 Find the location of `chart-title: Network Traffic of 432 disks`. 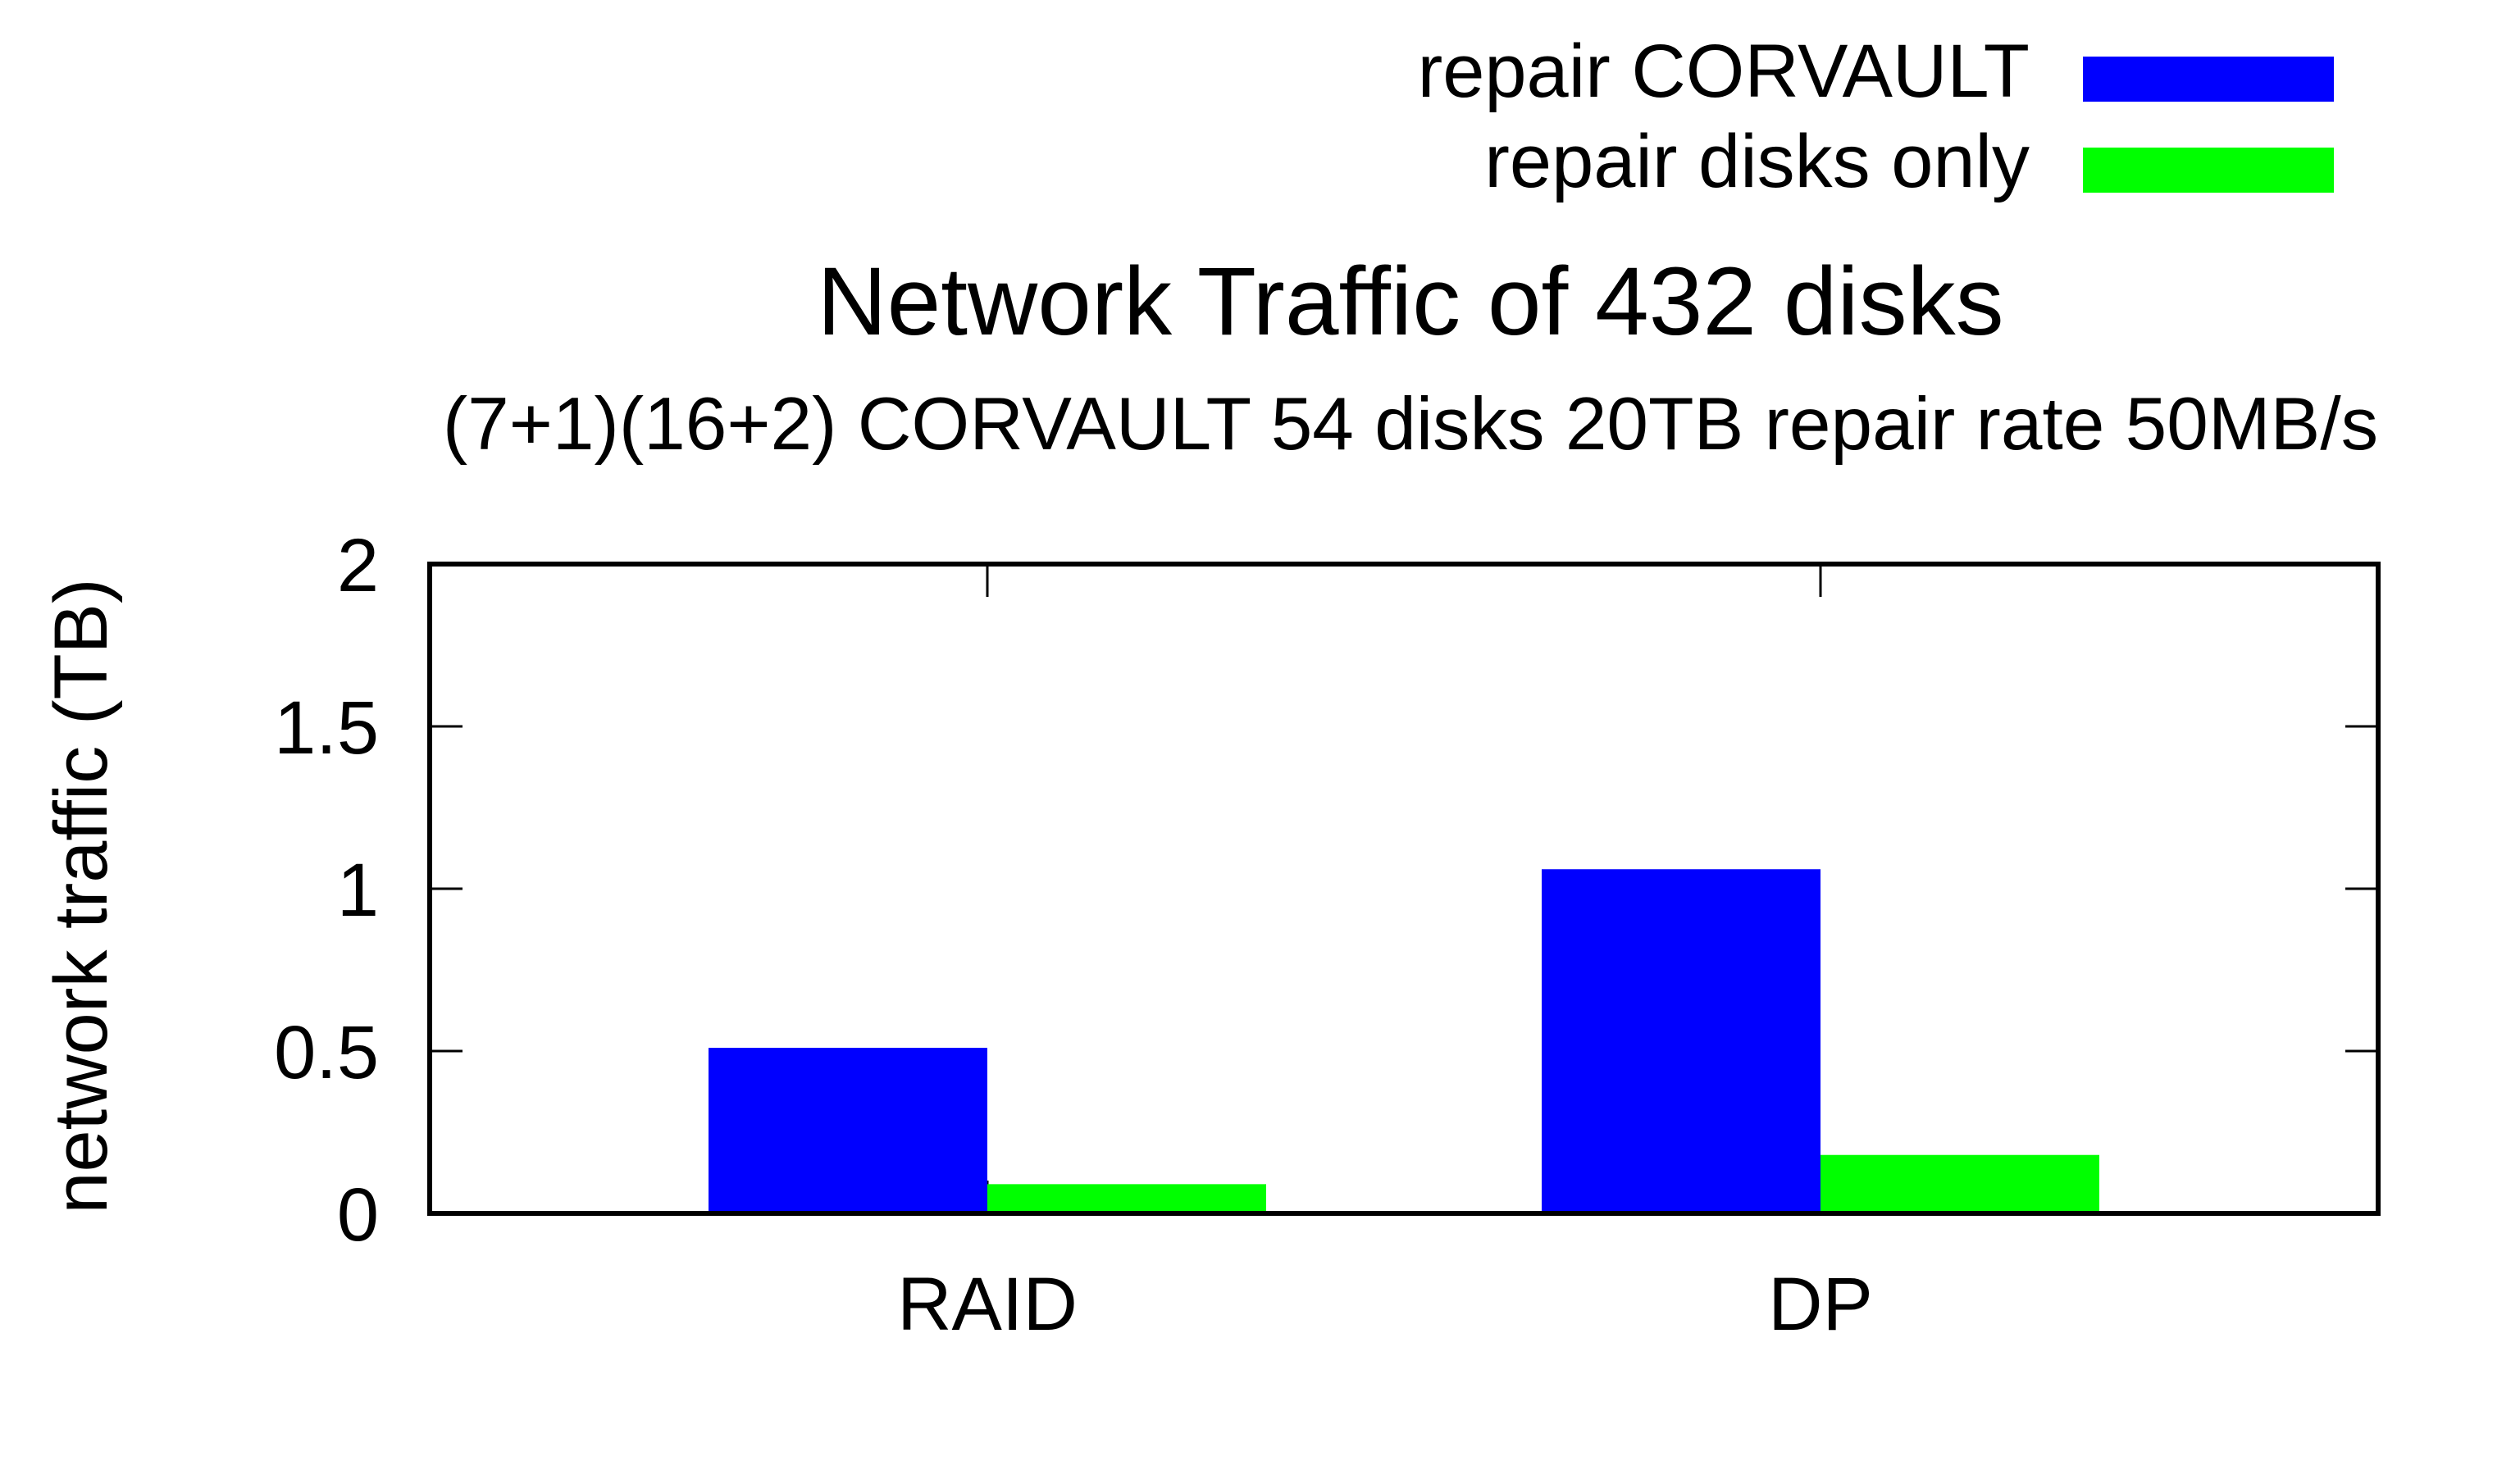

chart-title: Network Traffic of 432 disks is located at coordinates (1410, 302).